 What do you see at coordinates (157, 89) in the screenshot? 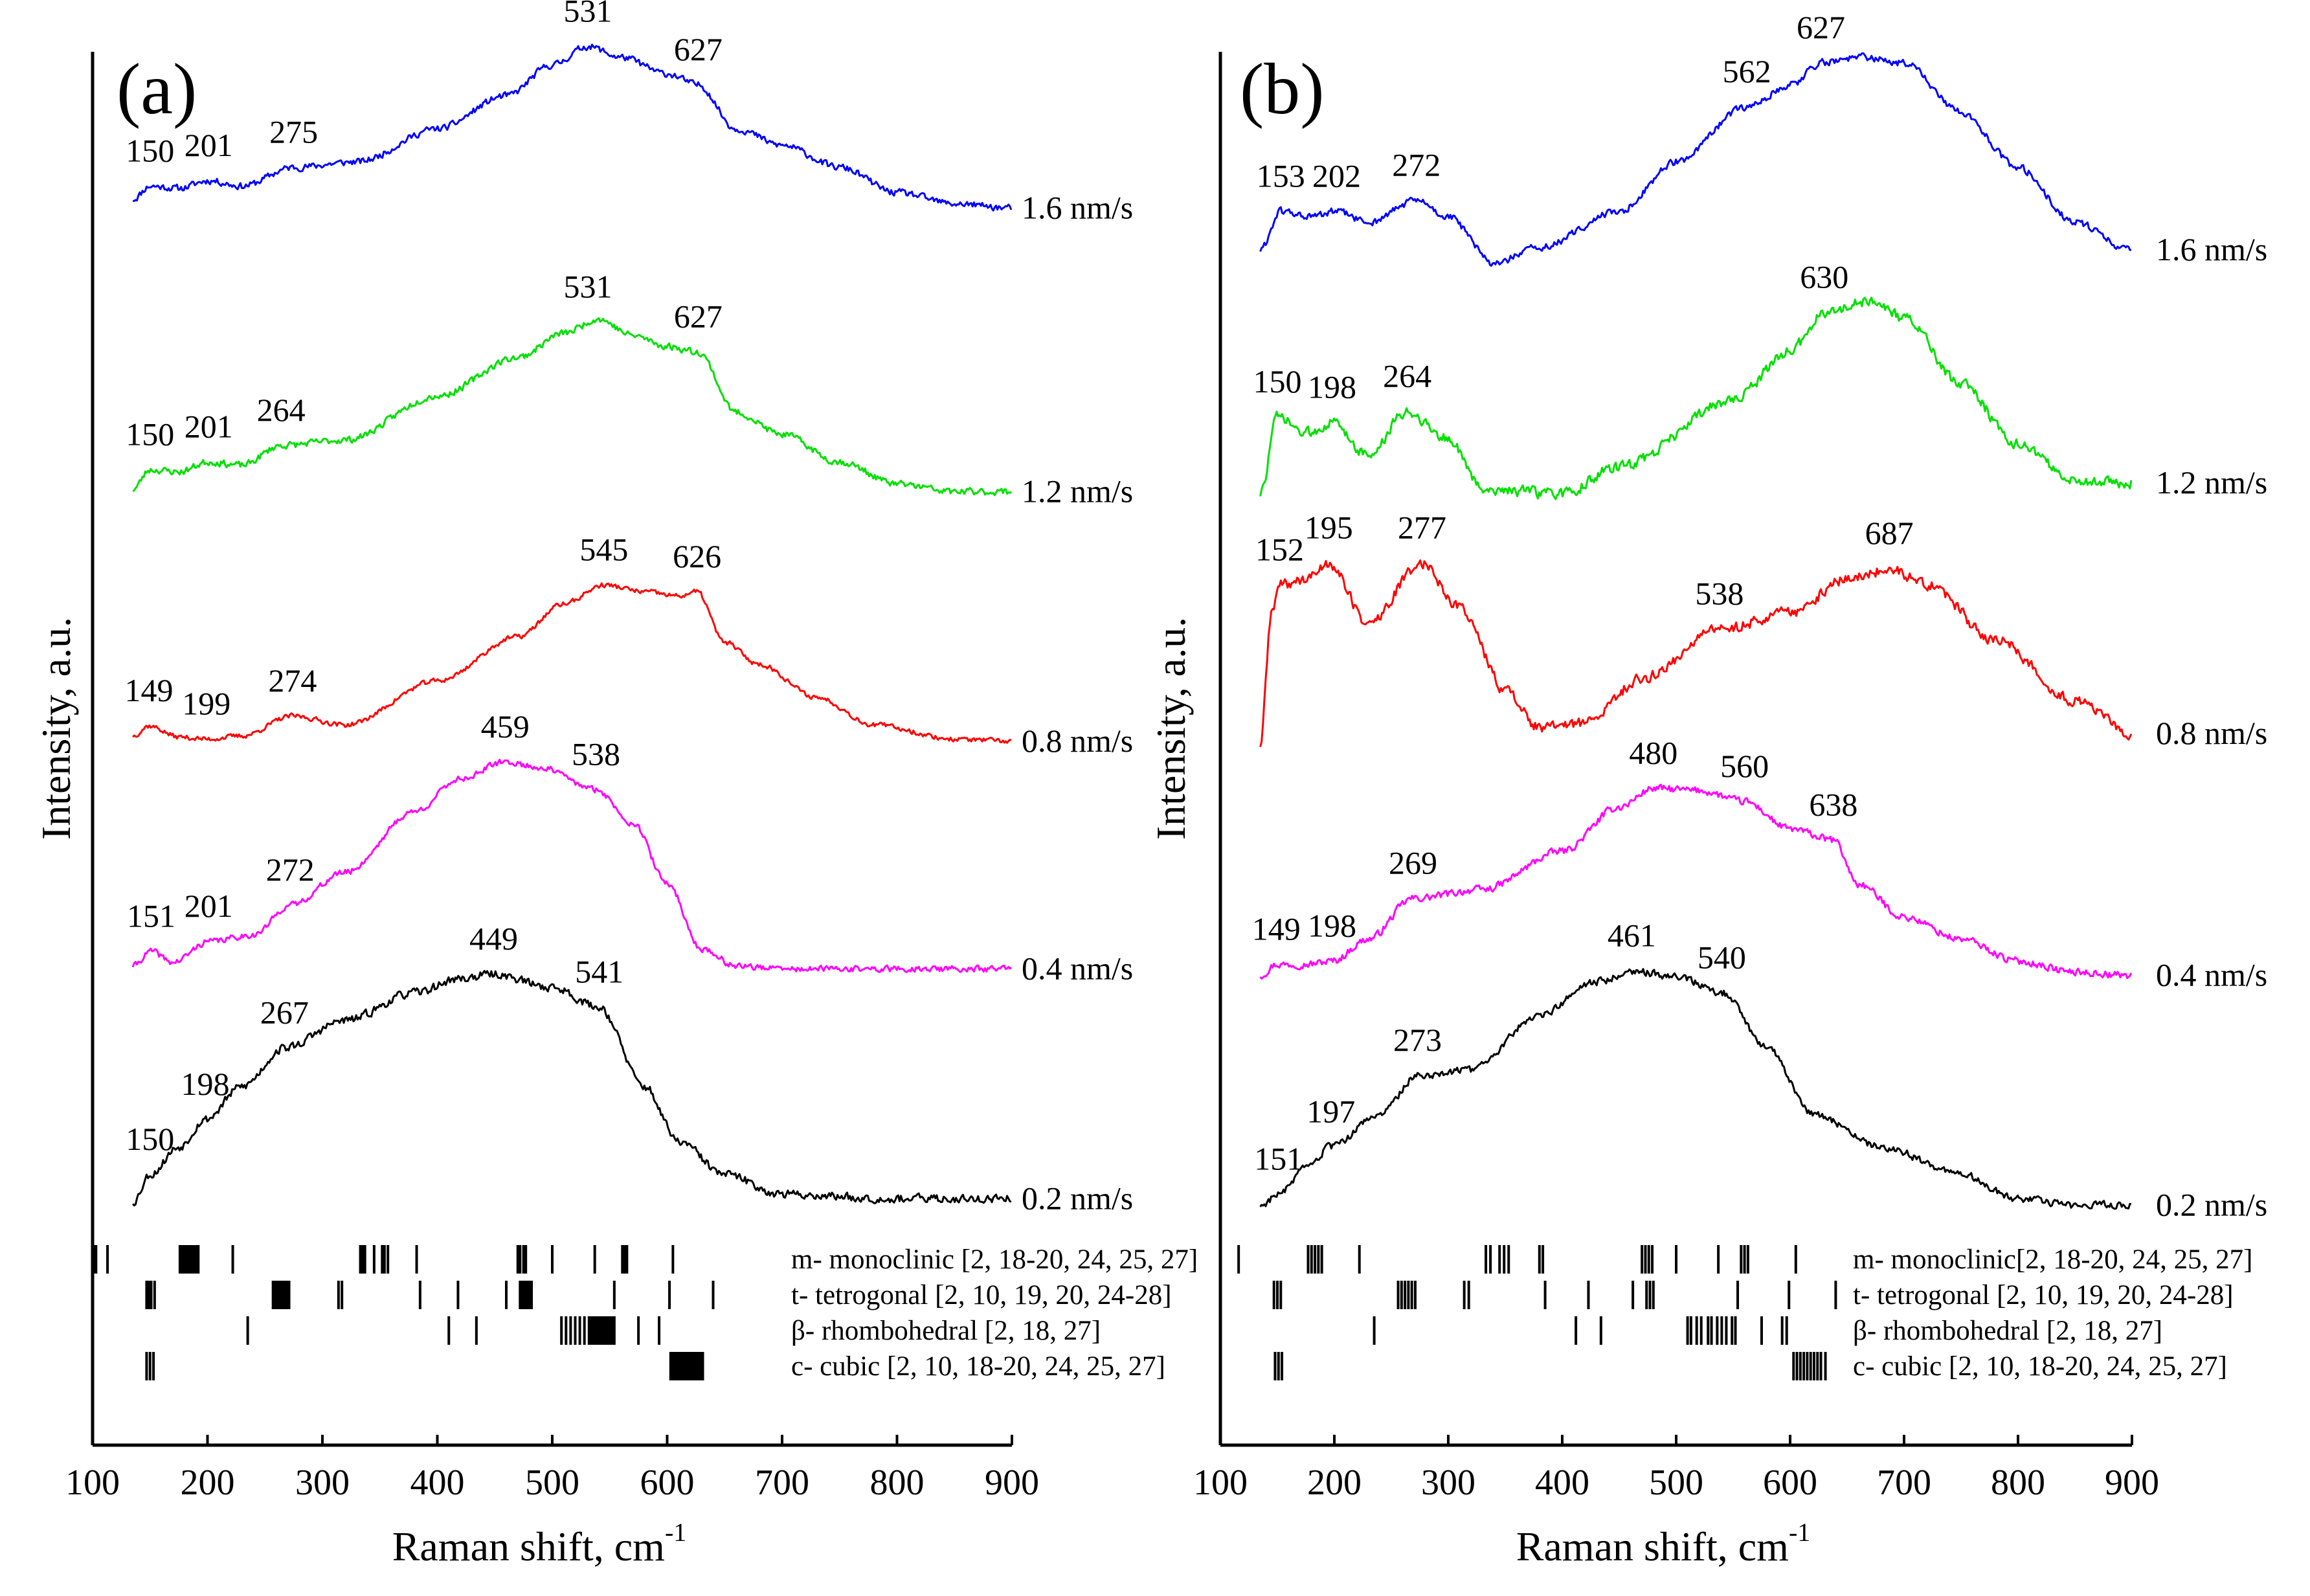
I see `panel-label: (a)` at bounding box center [157, 89].